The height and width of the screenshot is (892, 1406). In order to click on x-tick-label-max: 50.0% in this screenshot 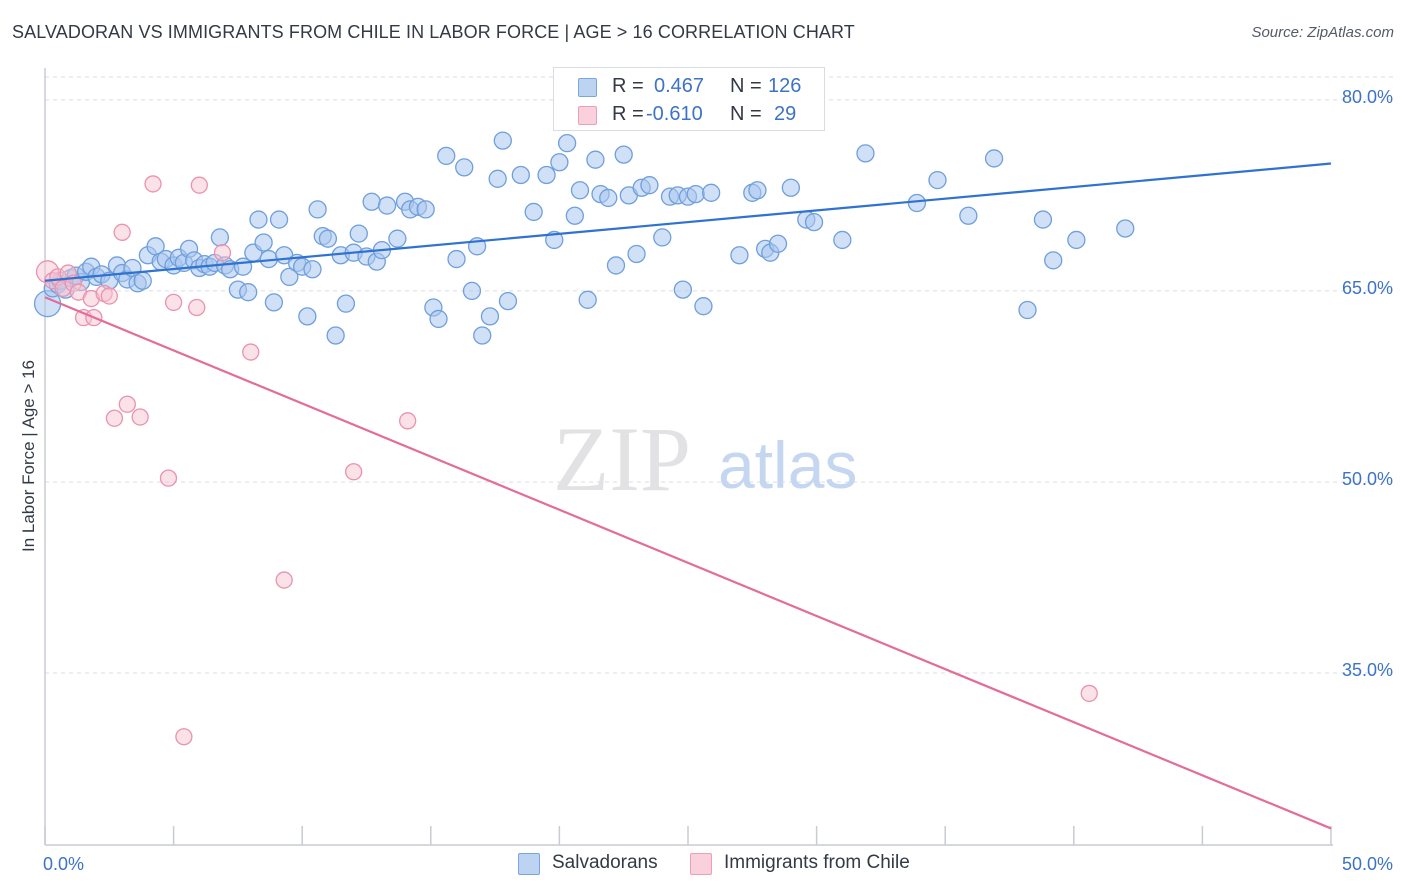, I will do `click(1367, 864)`.